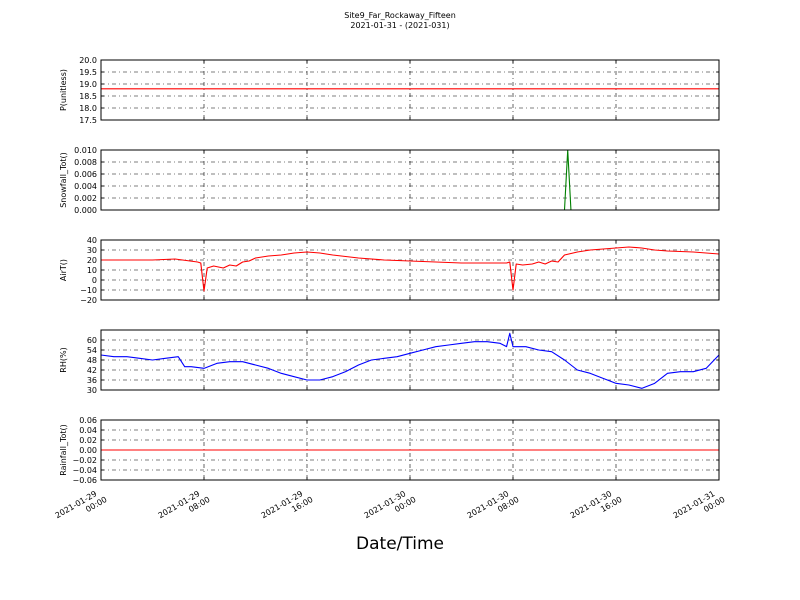 The width and height of the screenshot is (800, 600). What do you see at coordinates (94, 280) in the screenshot?
I see `y-tick-label: 0` at bounding box center [94, 280].